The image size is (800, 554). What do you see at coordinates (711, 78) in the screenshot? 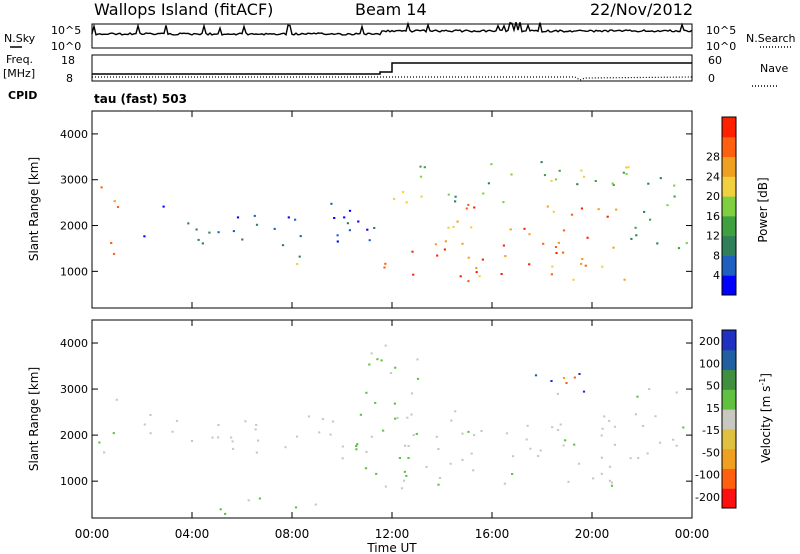
I see `nave-tick-low: 0` at bounding box center [711, 78].